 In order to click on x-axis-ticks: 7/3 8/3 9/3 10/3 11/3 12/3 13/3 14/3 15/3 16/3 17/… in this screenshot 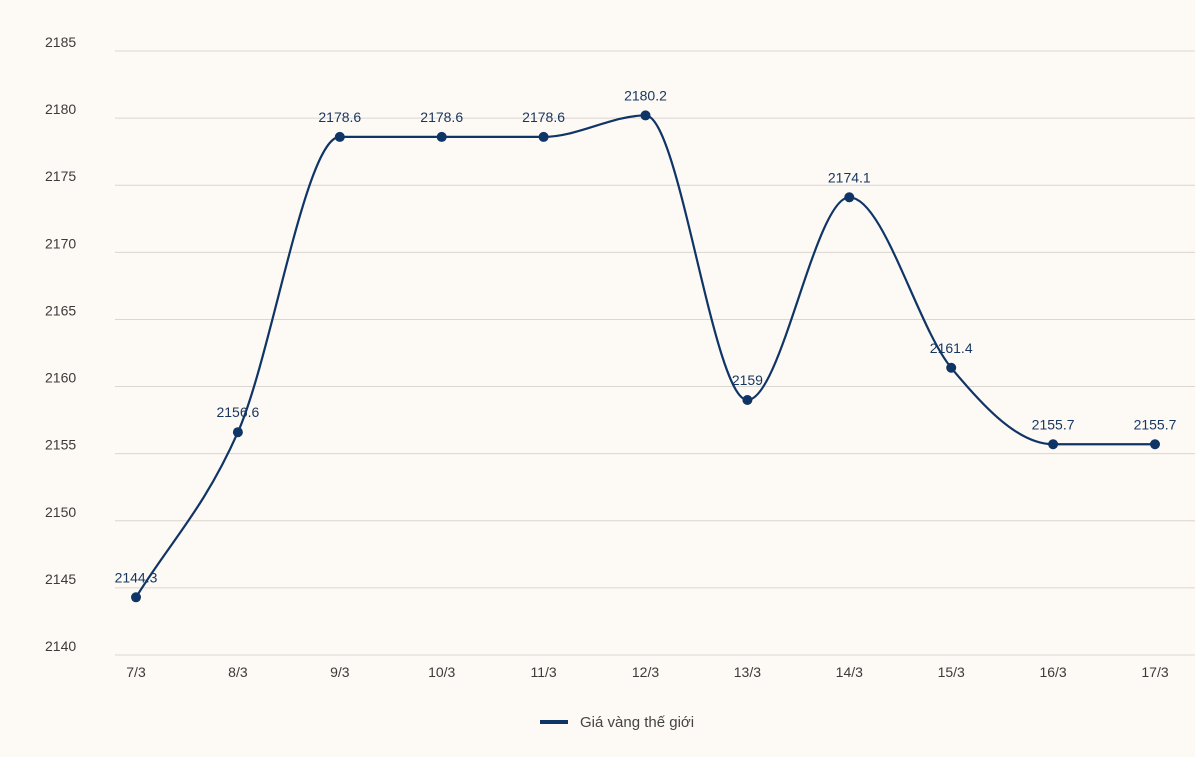, I will do `click(647, 672)`.